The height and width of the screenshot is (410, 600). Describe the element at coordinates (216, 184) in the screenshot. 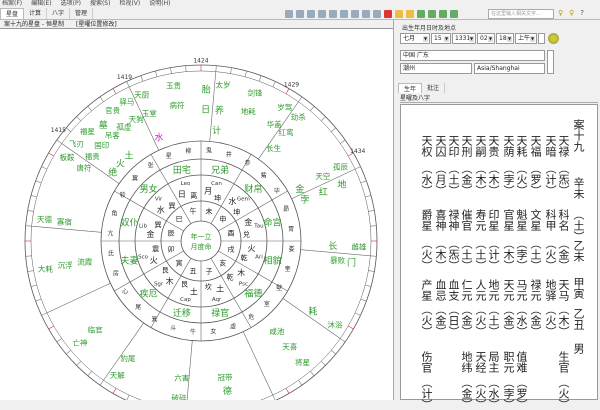

I see `zodiac-sign: Can` at that location.